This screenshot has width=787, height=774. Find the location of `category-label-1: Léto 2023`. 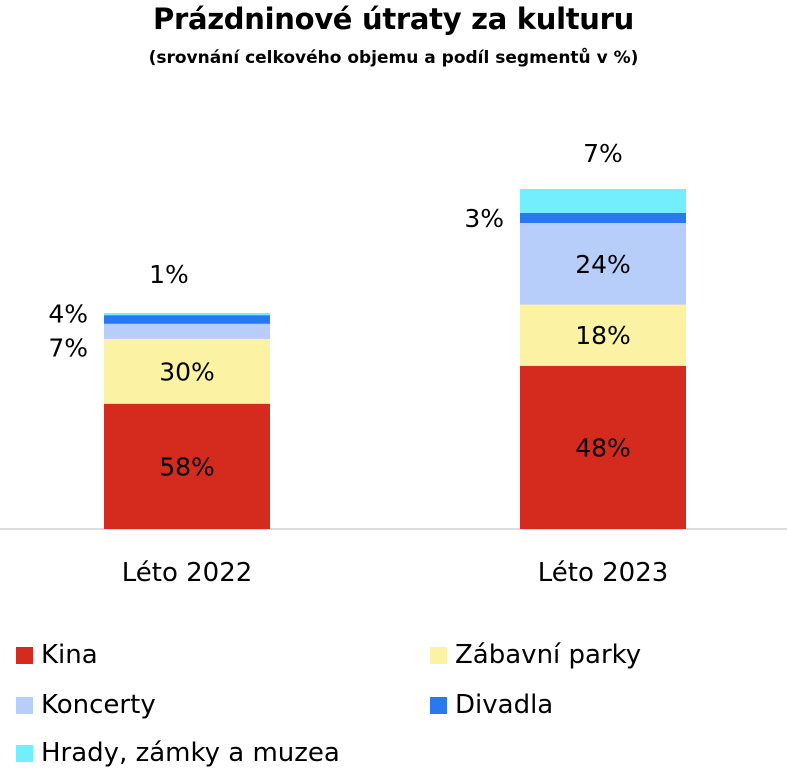

category-label-1: Léto 2023 is located at coordinates (603, 573).